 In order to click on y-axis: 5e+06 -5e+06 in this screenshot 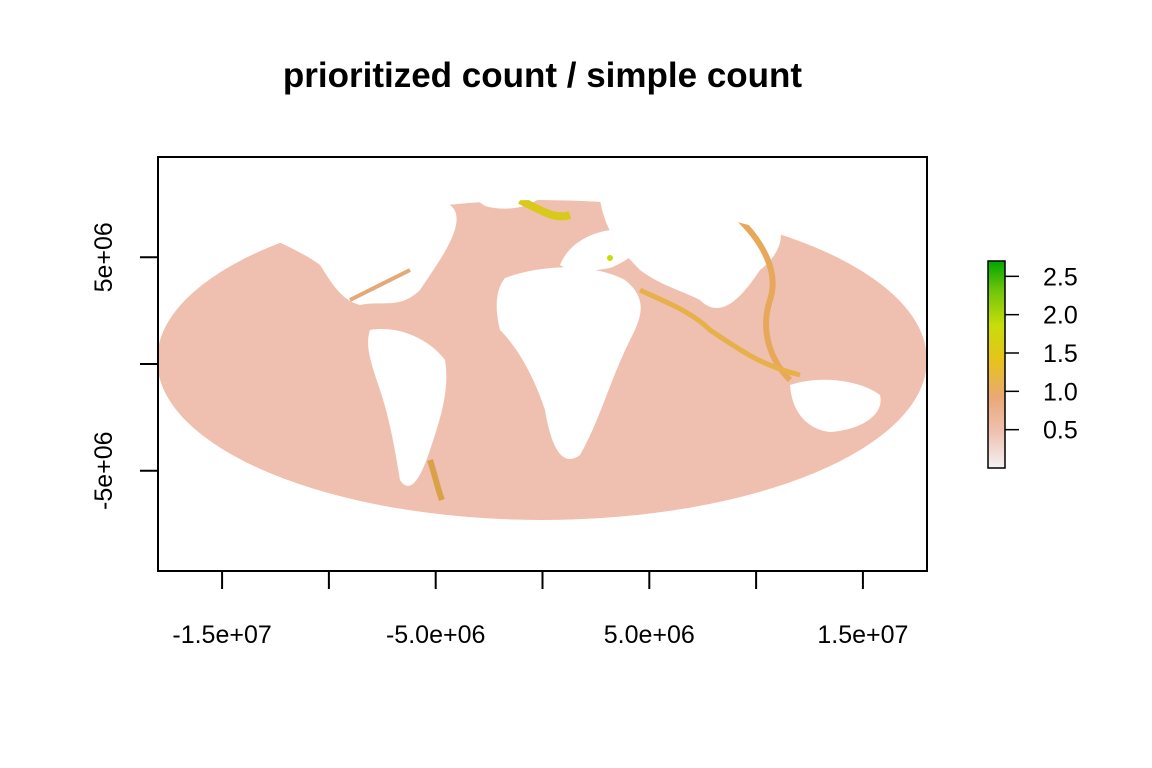, I will do `click(124, 366)`.